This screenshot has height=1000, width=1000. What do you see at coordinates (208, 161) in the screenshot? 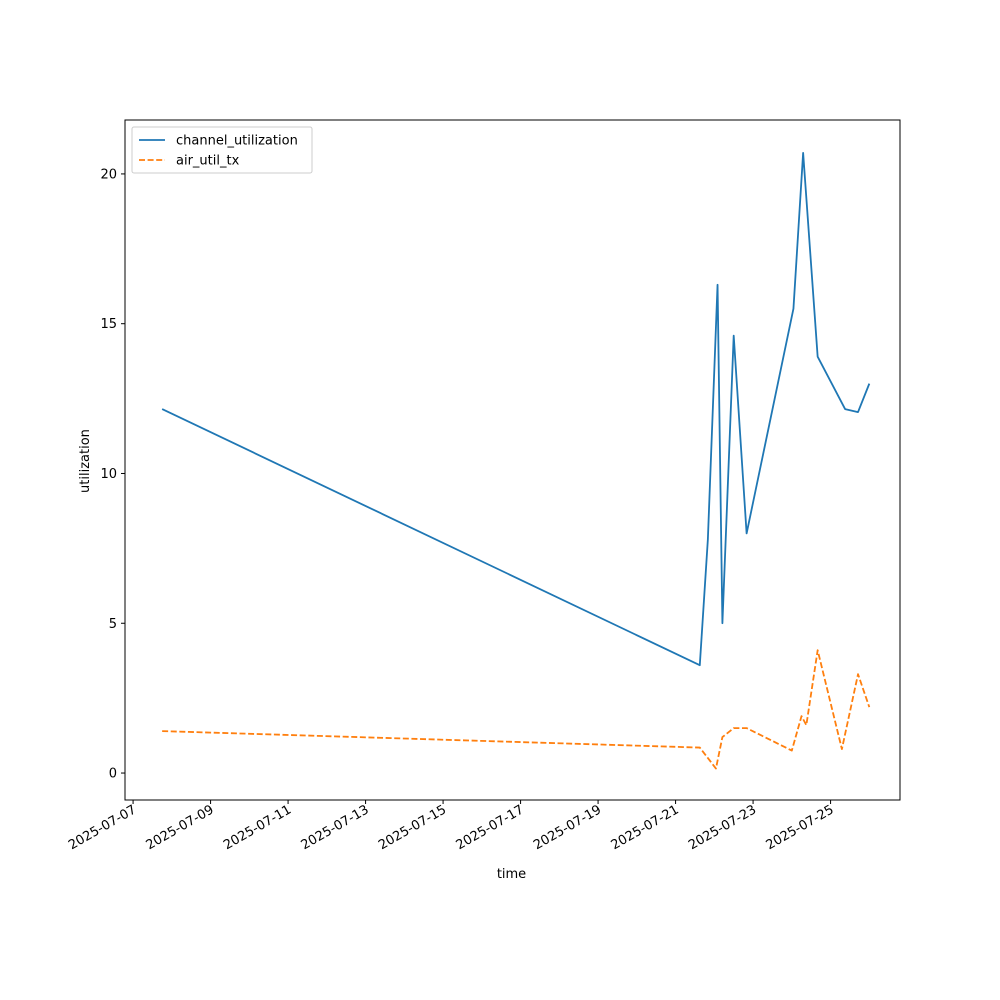
I see `legend-label-air-util-tx: air_util_tx` at bounding box center [208, 161].